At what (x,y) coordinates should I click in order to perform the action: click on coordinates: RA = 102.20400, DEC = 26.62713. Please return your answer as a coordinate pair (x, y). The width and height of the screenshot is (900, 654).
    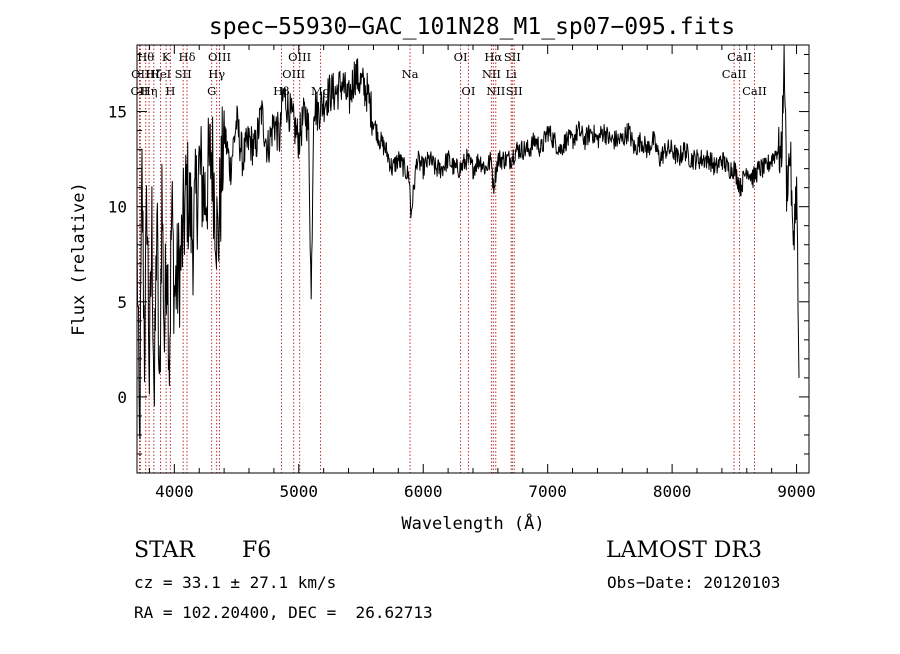
    Looking at the image, I should click on (283, 612).